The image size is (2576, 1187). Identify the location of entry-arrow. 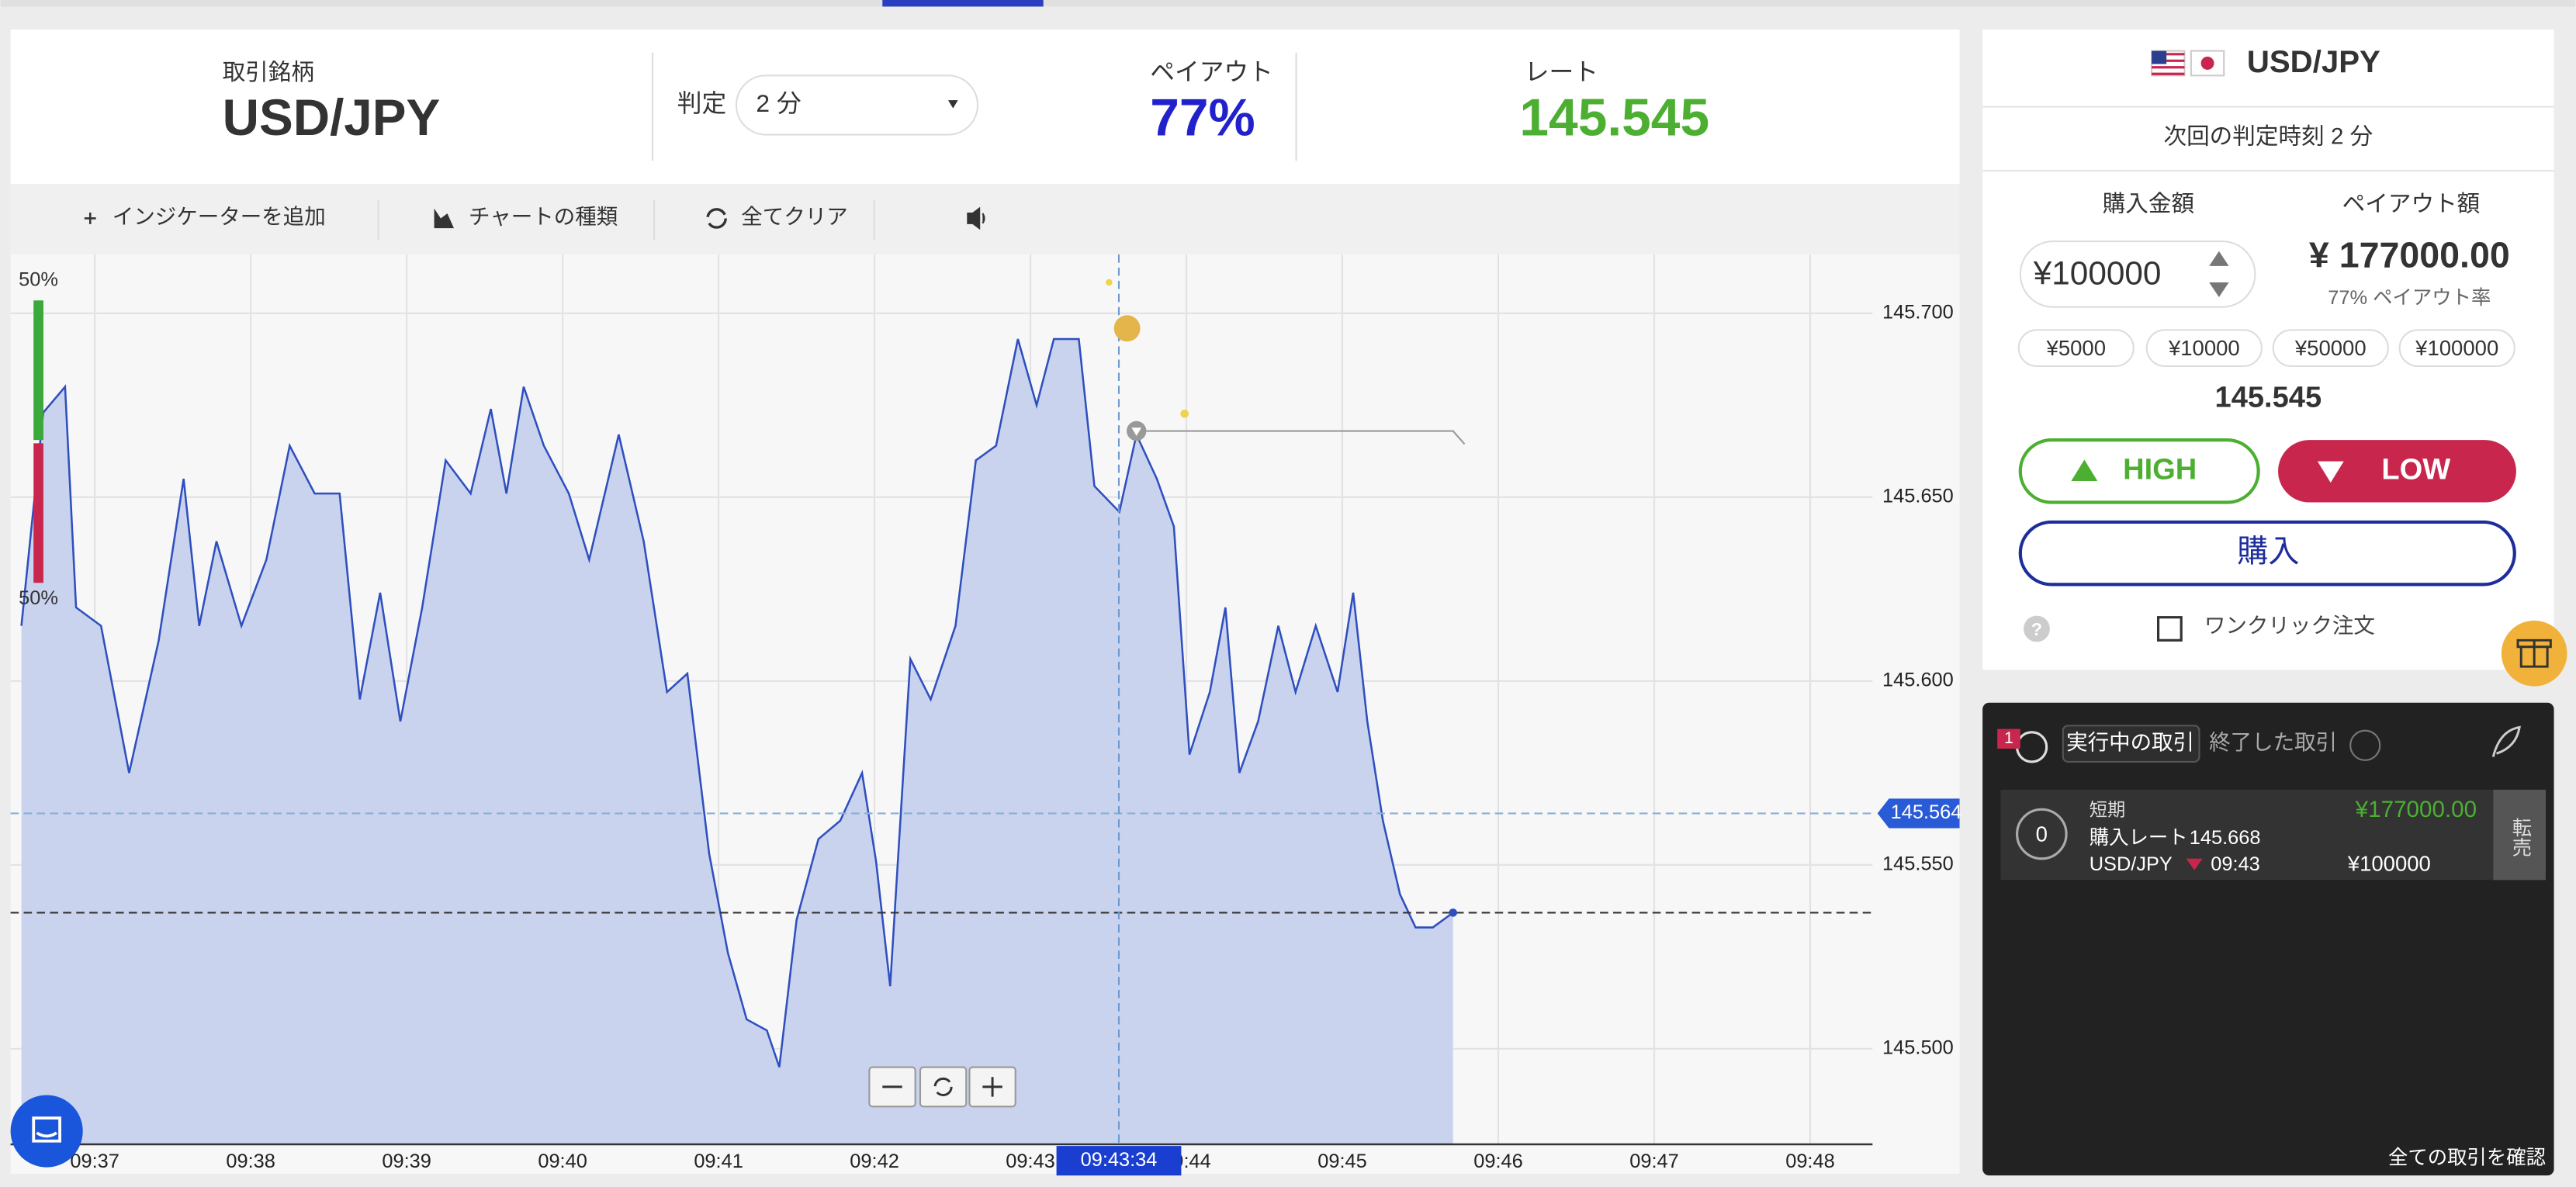
(1136, 431).